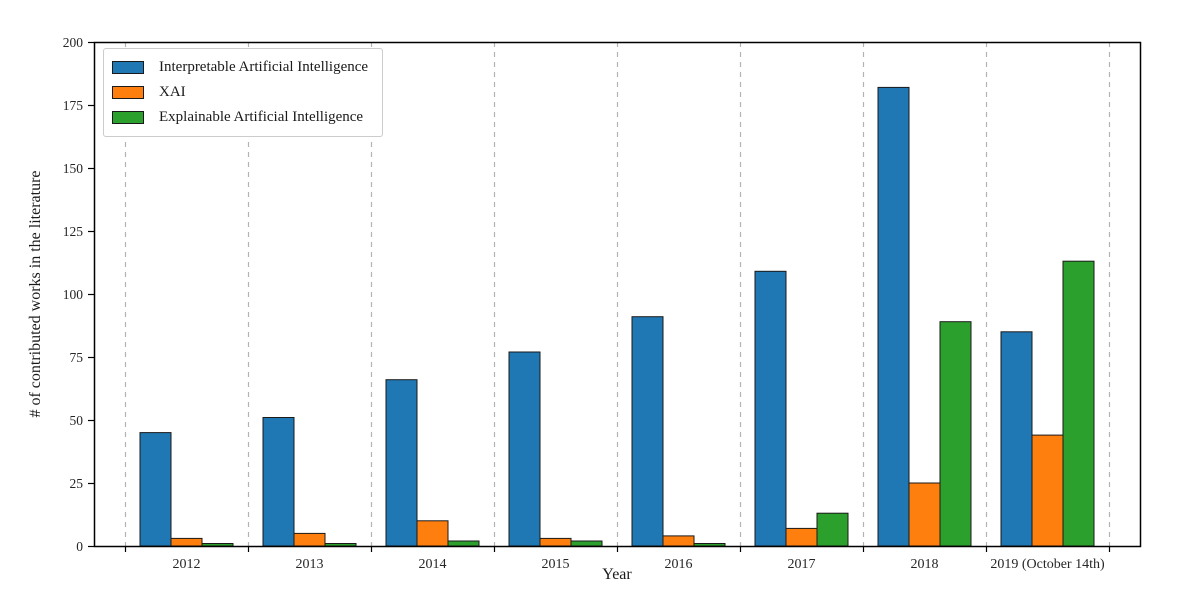 This screenshot has height=611, width=1200. What do you see at coordinates (925, 564) in the screenshot?
I see `x-tick-label-2018: 2018` at bounding box center [925, 564].